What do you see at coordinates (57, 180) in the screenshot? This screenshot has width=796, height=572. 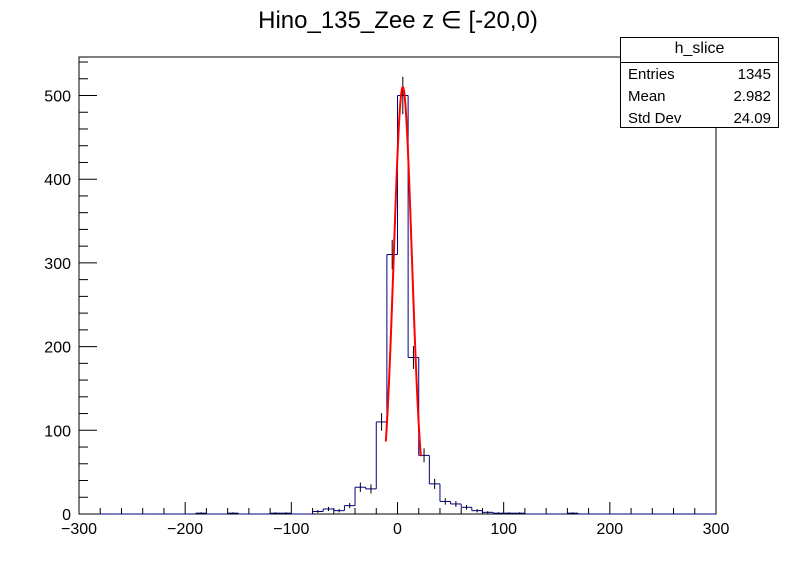 I see `y-tick-label: 400` at bounding box center [57, 180].